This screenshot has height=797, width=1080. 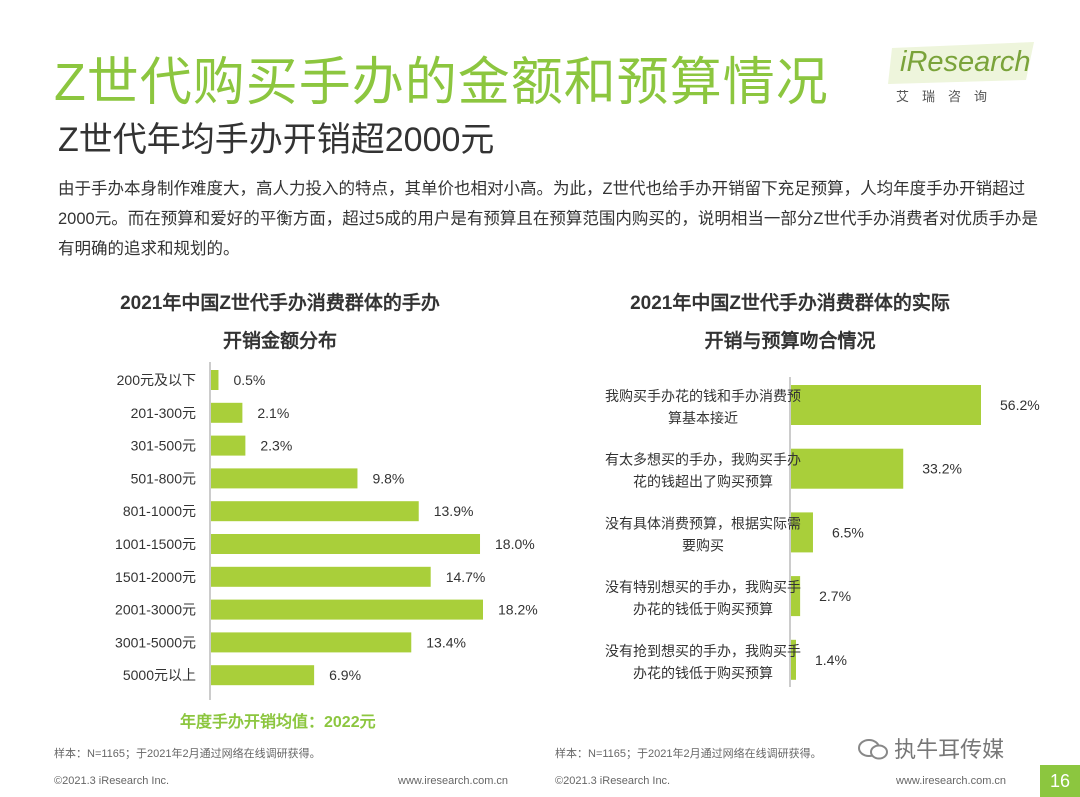 I want to click on chart1-value-label: 13.4%, so click(x=446, y=642).